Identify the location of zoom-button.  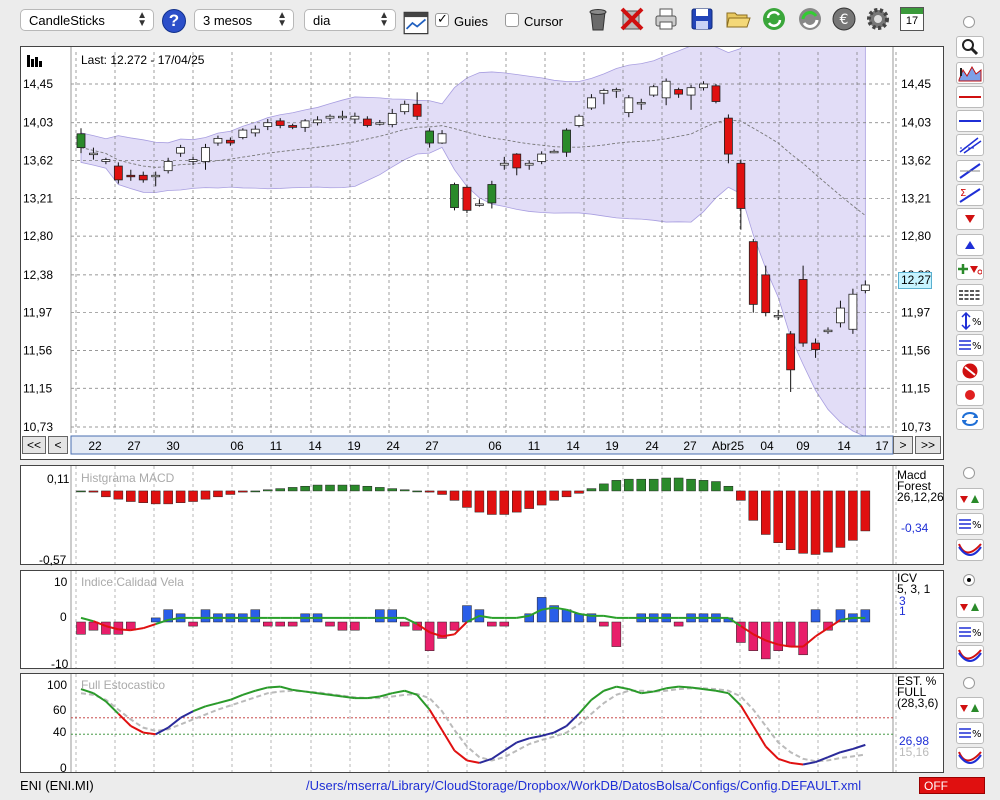
(970, 47).